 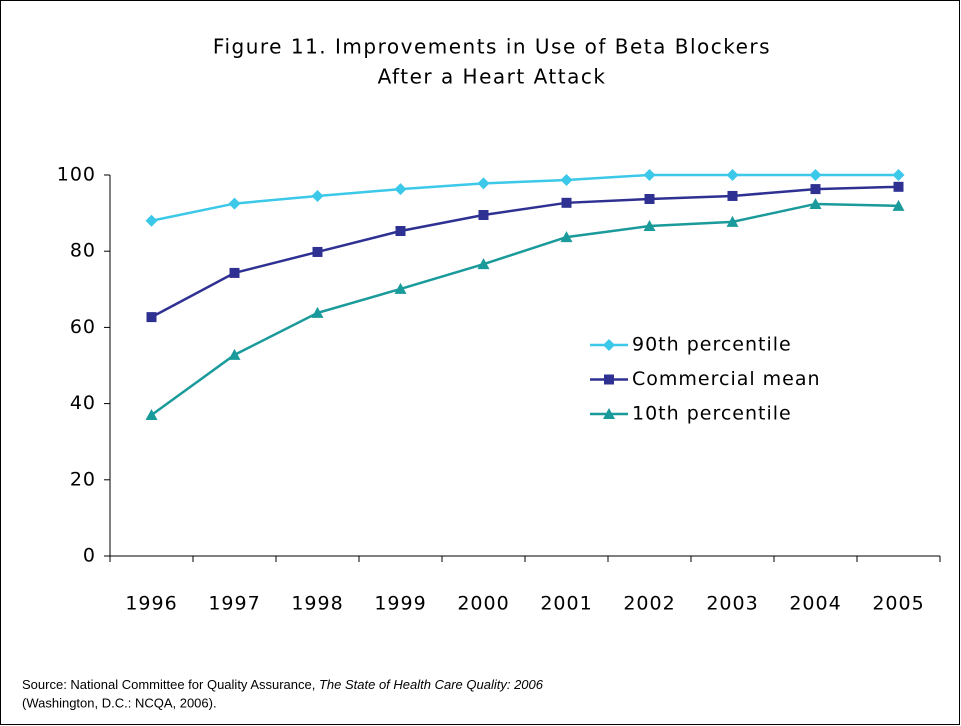 I want to click on legend-label: 10th percentile, so click(x=712, y=414).